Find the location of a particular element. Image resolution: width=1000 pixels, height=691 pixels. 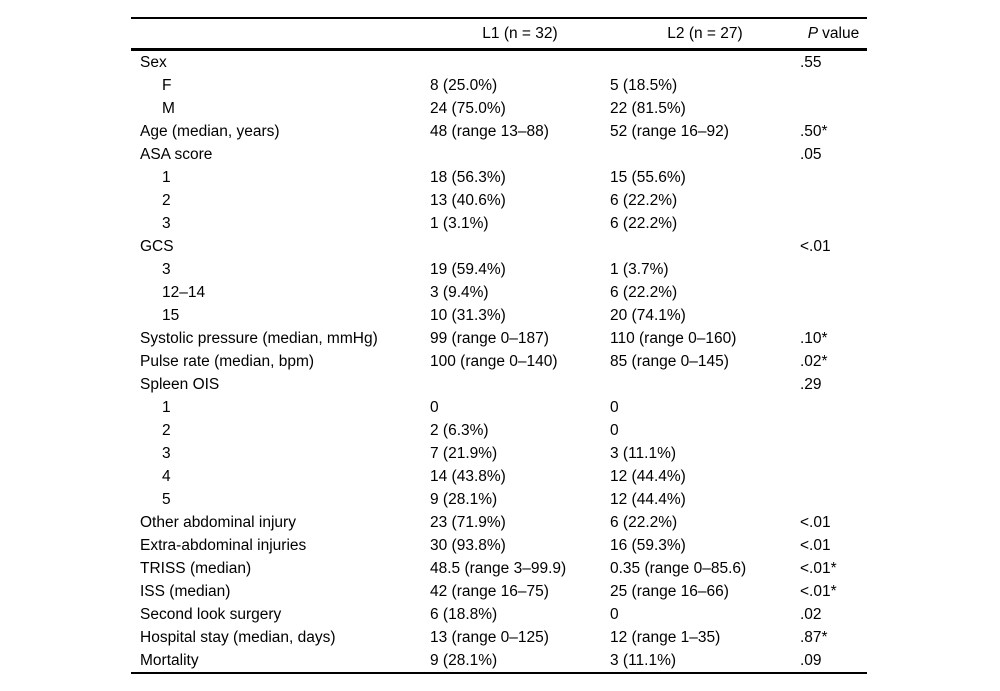

table-row: Spleen OIS .29 is located at coordinates (499, 384).